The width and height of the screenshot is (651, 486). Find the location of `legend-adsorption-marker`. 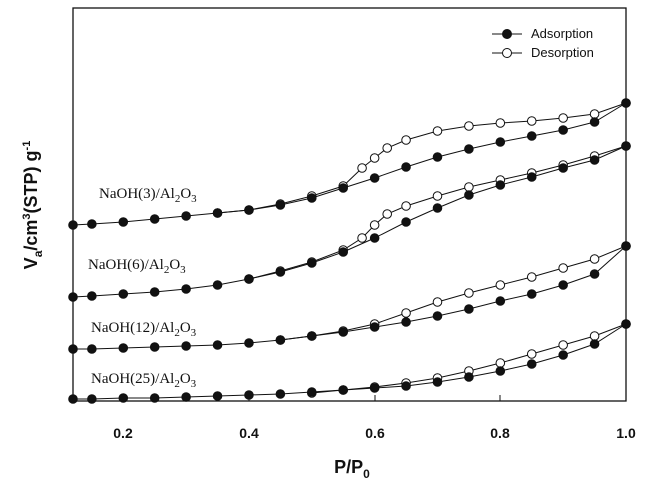

legend-adsorption-marker is located at coordinates (507, 34).